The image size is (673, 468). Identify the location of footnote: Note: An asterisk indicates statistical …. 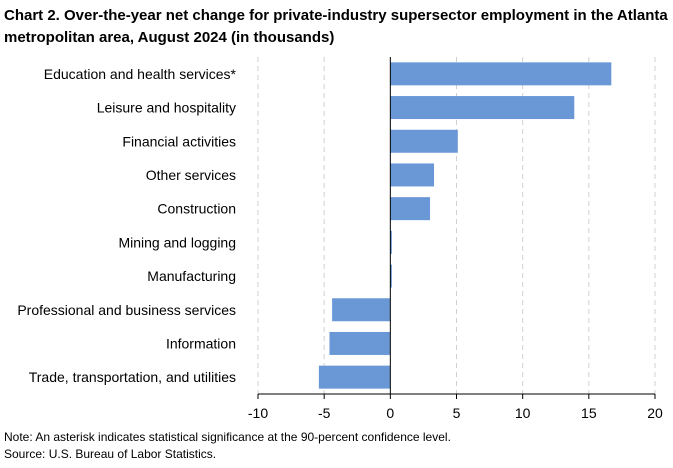
(227, 437).